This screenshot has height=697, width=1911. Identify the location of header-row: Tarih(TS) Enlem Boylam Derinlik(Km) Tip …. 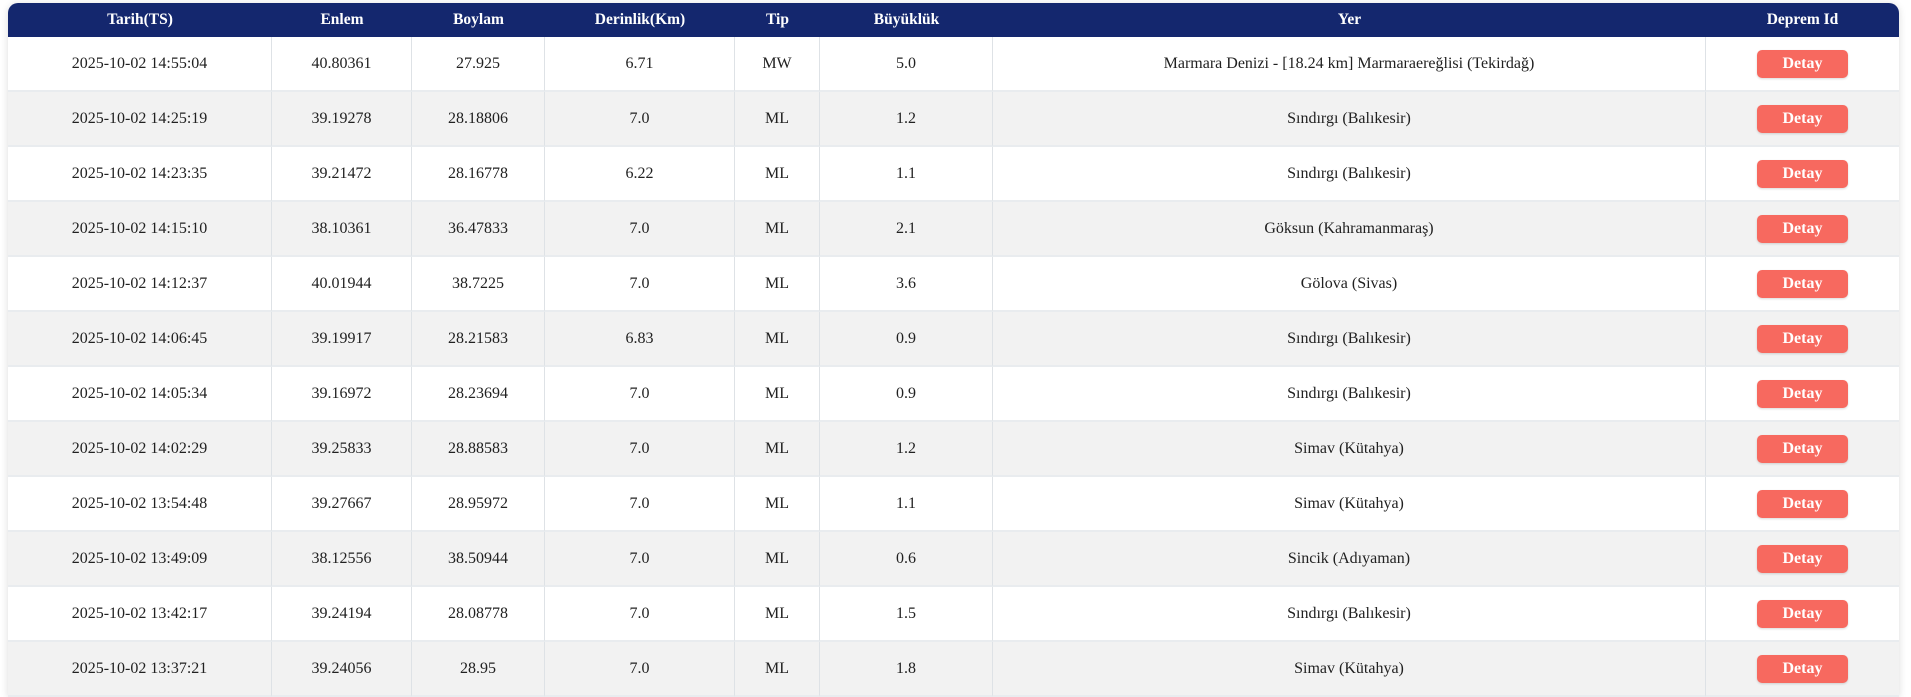
(953, 20).